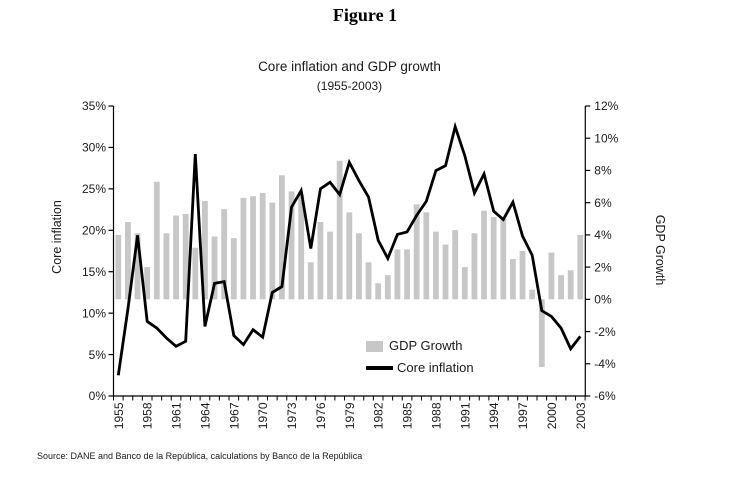  What do you see at coordinates (349, 256) in the screenshot?
I see `gdp-bar-1979` at bounding box center [349, 256].